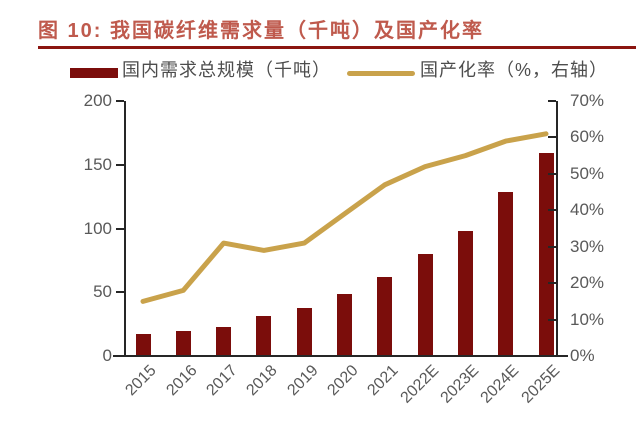 Image resolution: width=640 pixels, height=436 pixels. What do you see at coordinates (264, 336) in the screenshot?
I see `bar-2018` at bounding box center [264, 336].